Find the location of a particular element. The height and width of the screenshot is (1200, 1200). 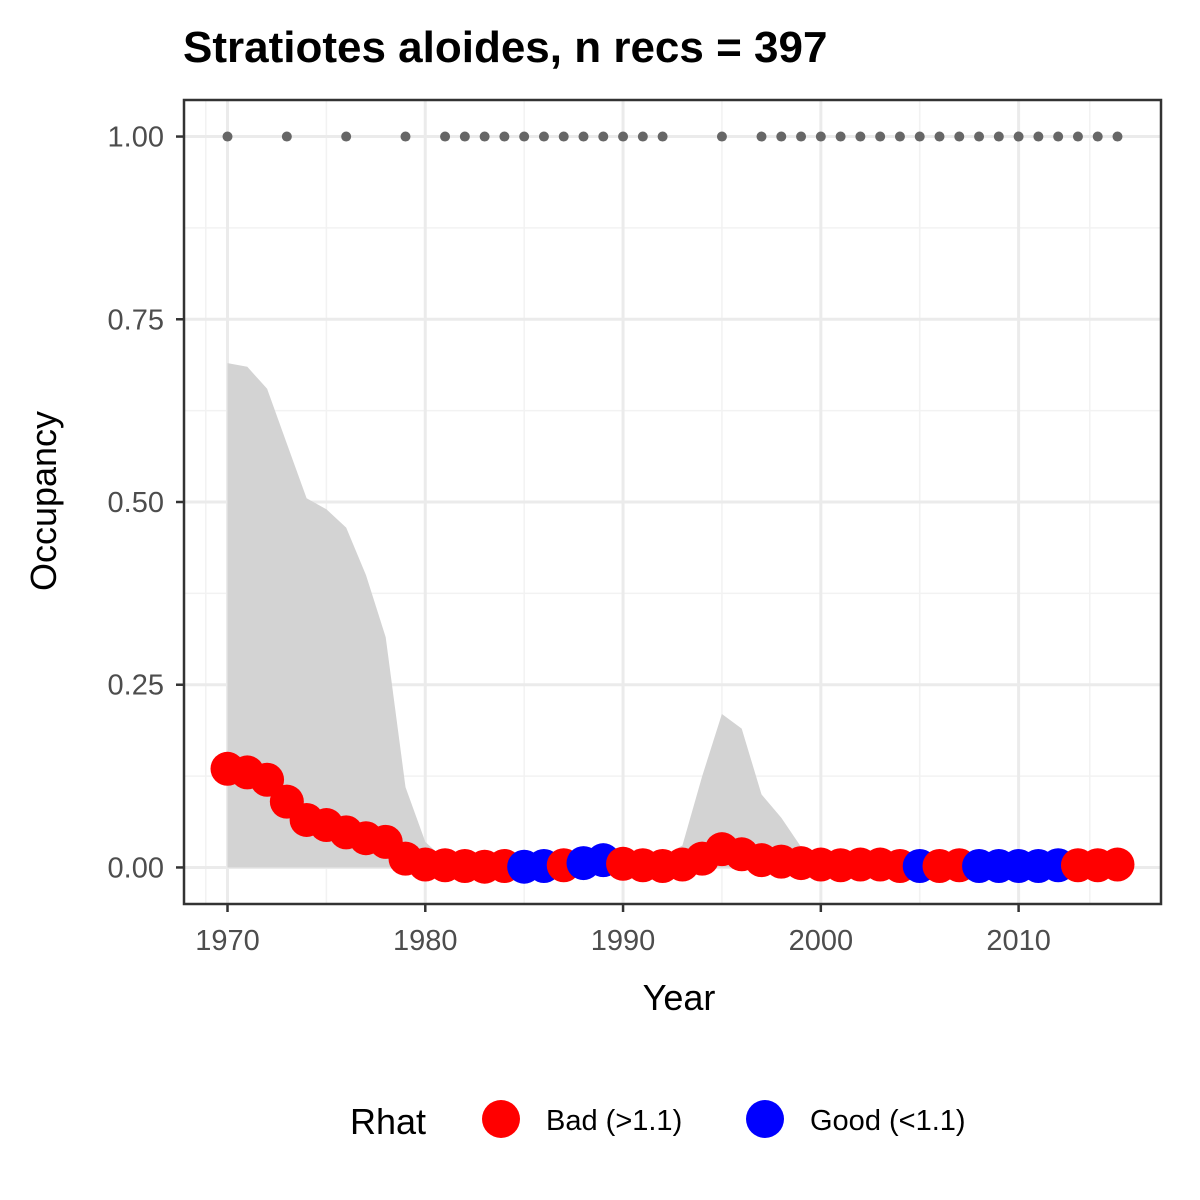

legend-key-good is located at coordinates (765, 1119).